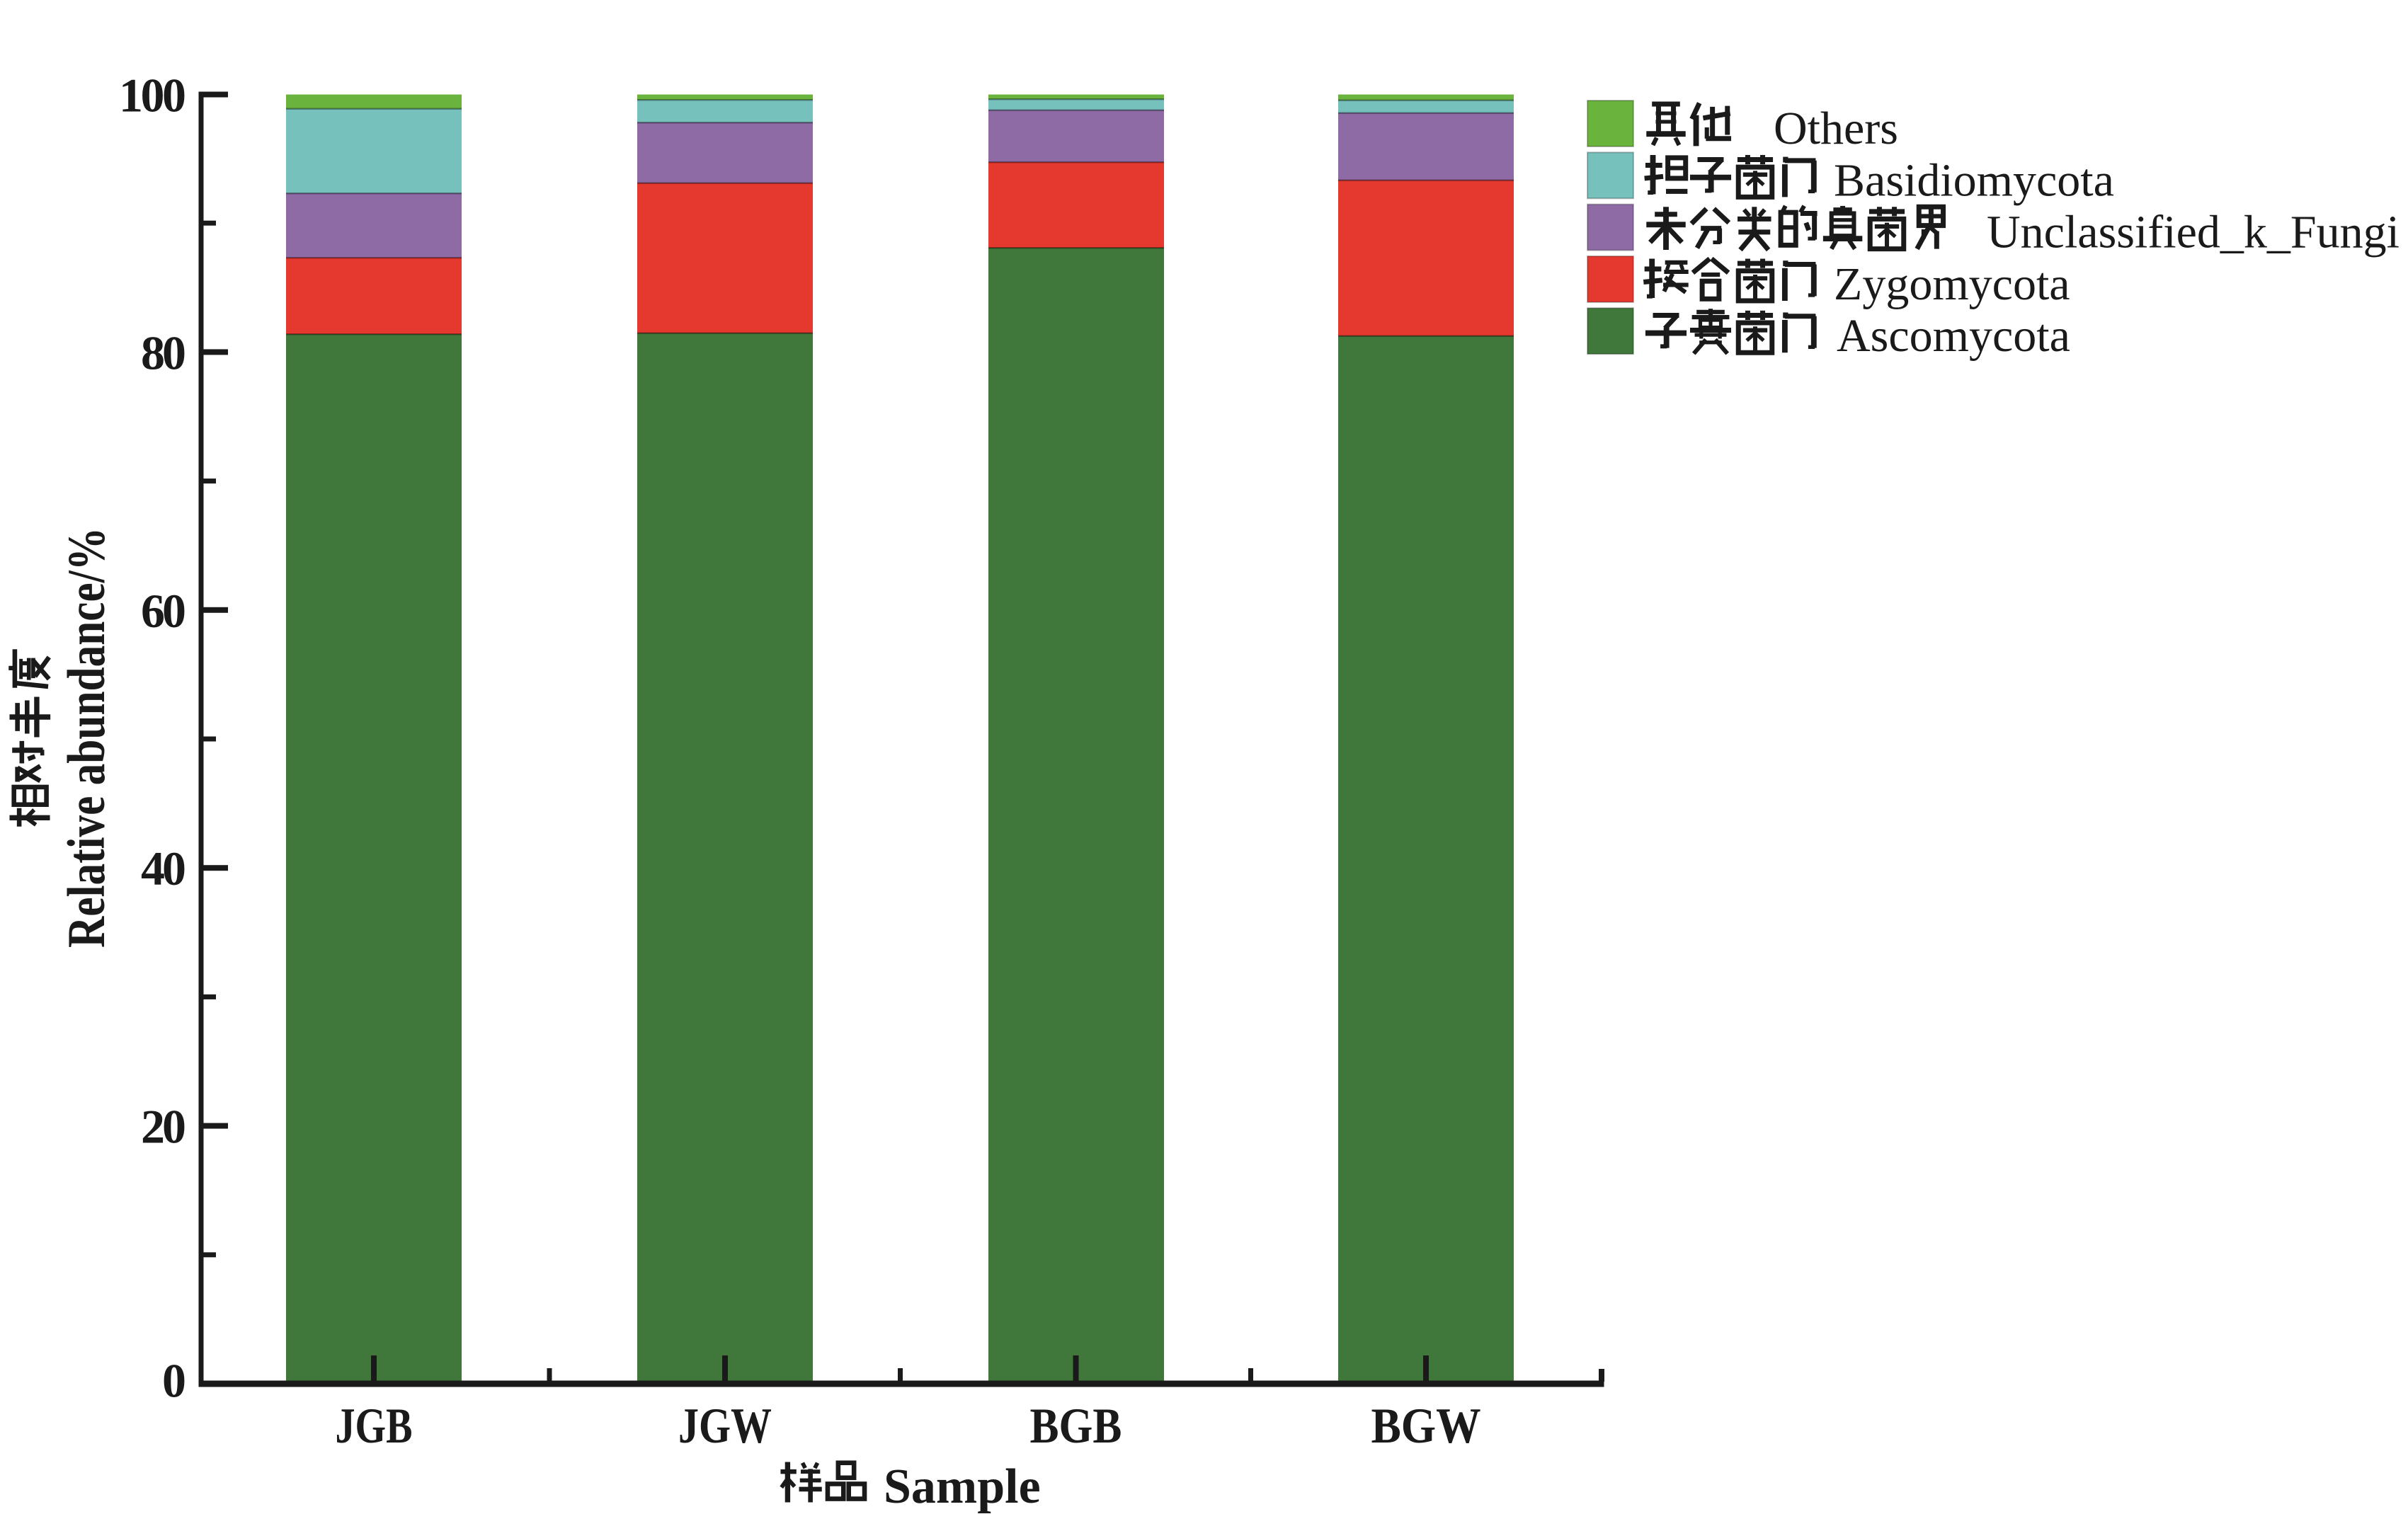 The image size is (2408, 1514). Describe the element at coordinates (374, 1427) in the screenshot. I see `svg-text: JGB` at that location.